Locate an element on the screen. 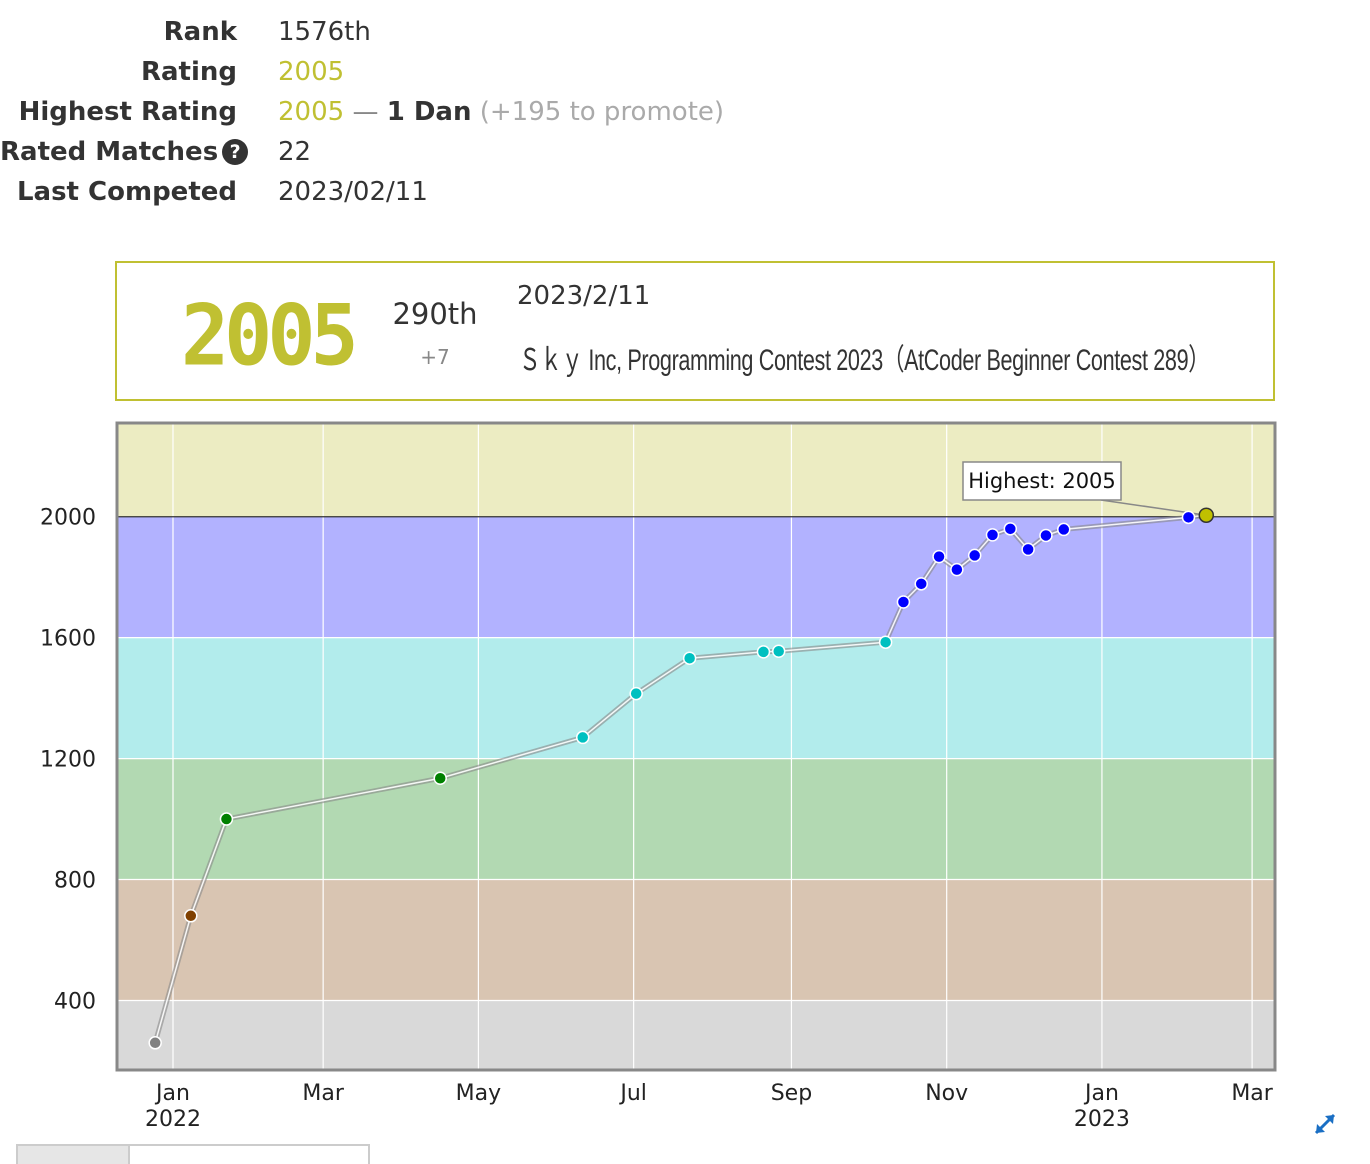 This screenshot has height=1164, width=1370. x-tick-label-4: Sep is located at coordinates (791, 1093).